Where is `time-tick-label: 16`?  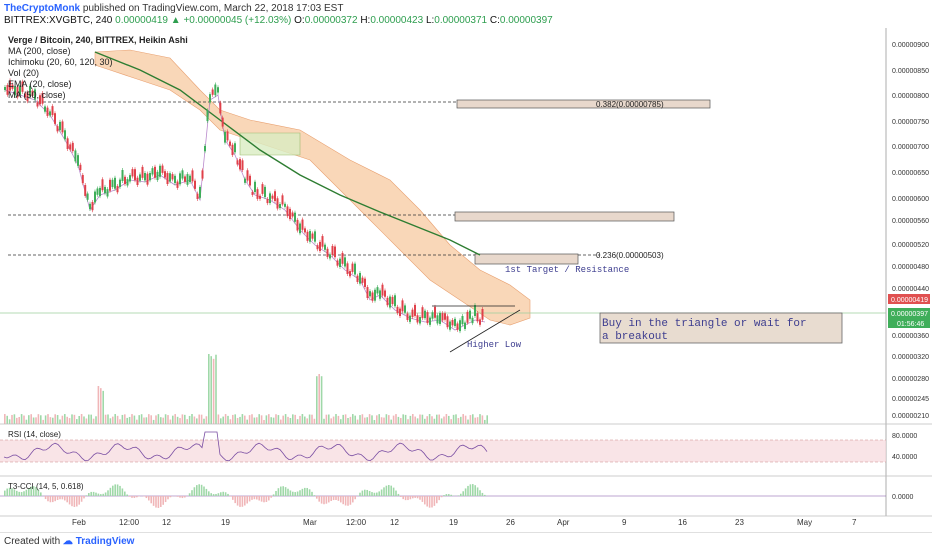 time-tick-label: 16 is located at coordinates (682, 522).